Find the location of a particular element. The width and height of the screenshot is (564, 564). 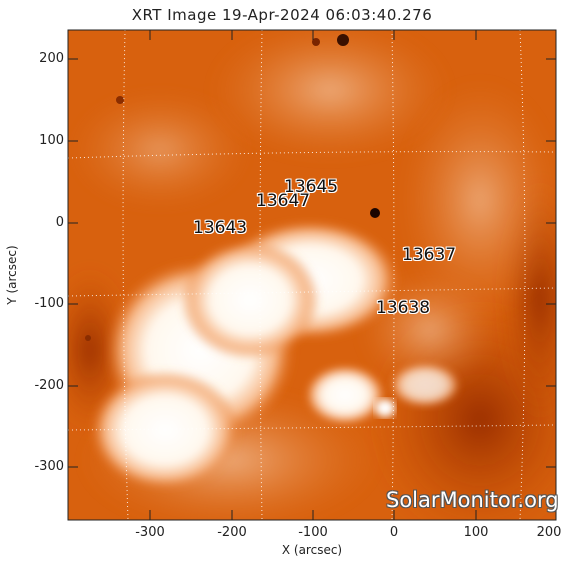

region-label-13638: 13638 is located at coordinates (403, 308).